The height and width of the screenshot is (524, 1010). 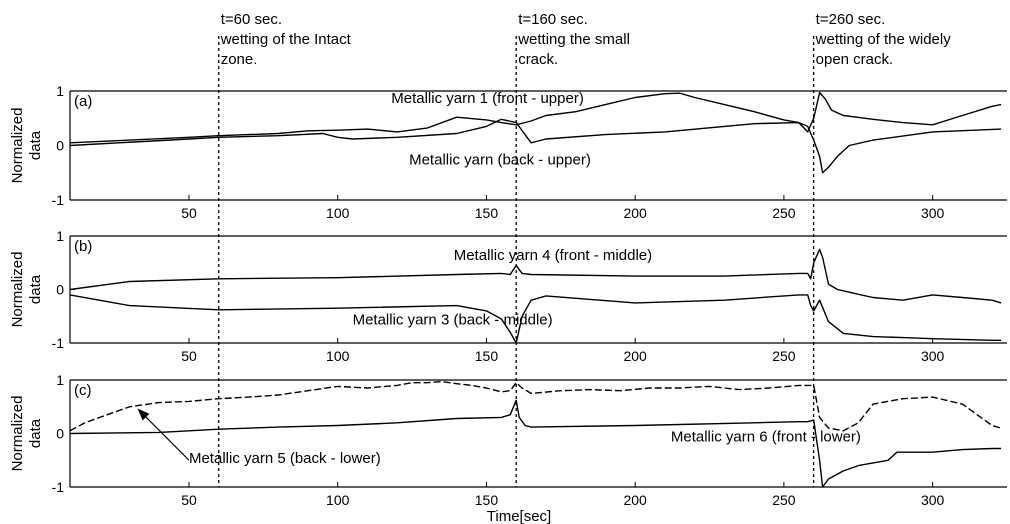 I want to click on panel-tag: (a), so click(x=83, y=101).